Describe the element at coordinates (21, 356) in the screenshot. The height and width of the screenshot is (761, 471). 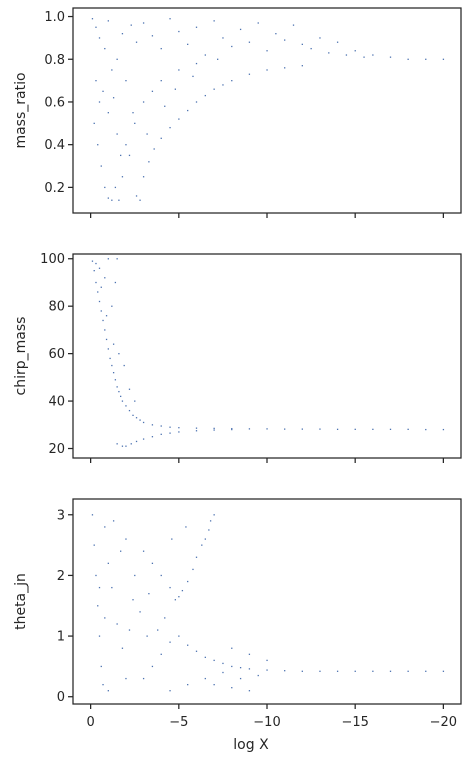
I see `y-axis-label: chirp_mass` at that location.